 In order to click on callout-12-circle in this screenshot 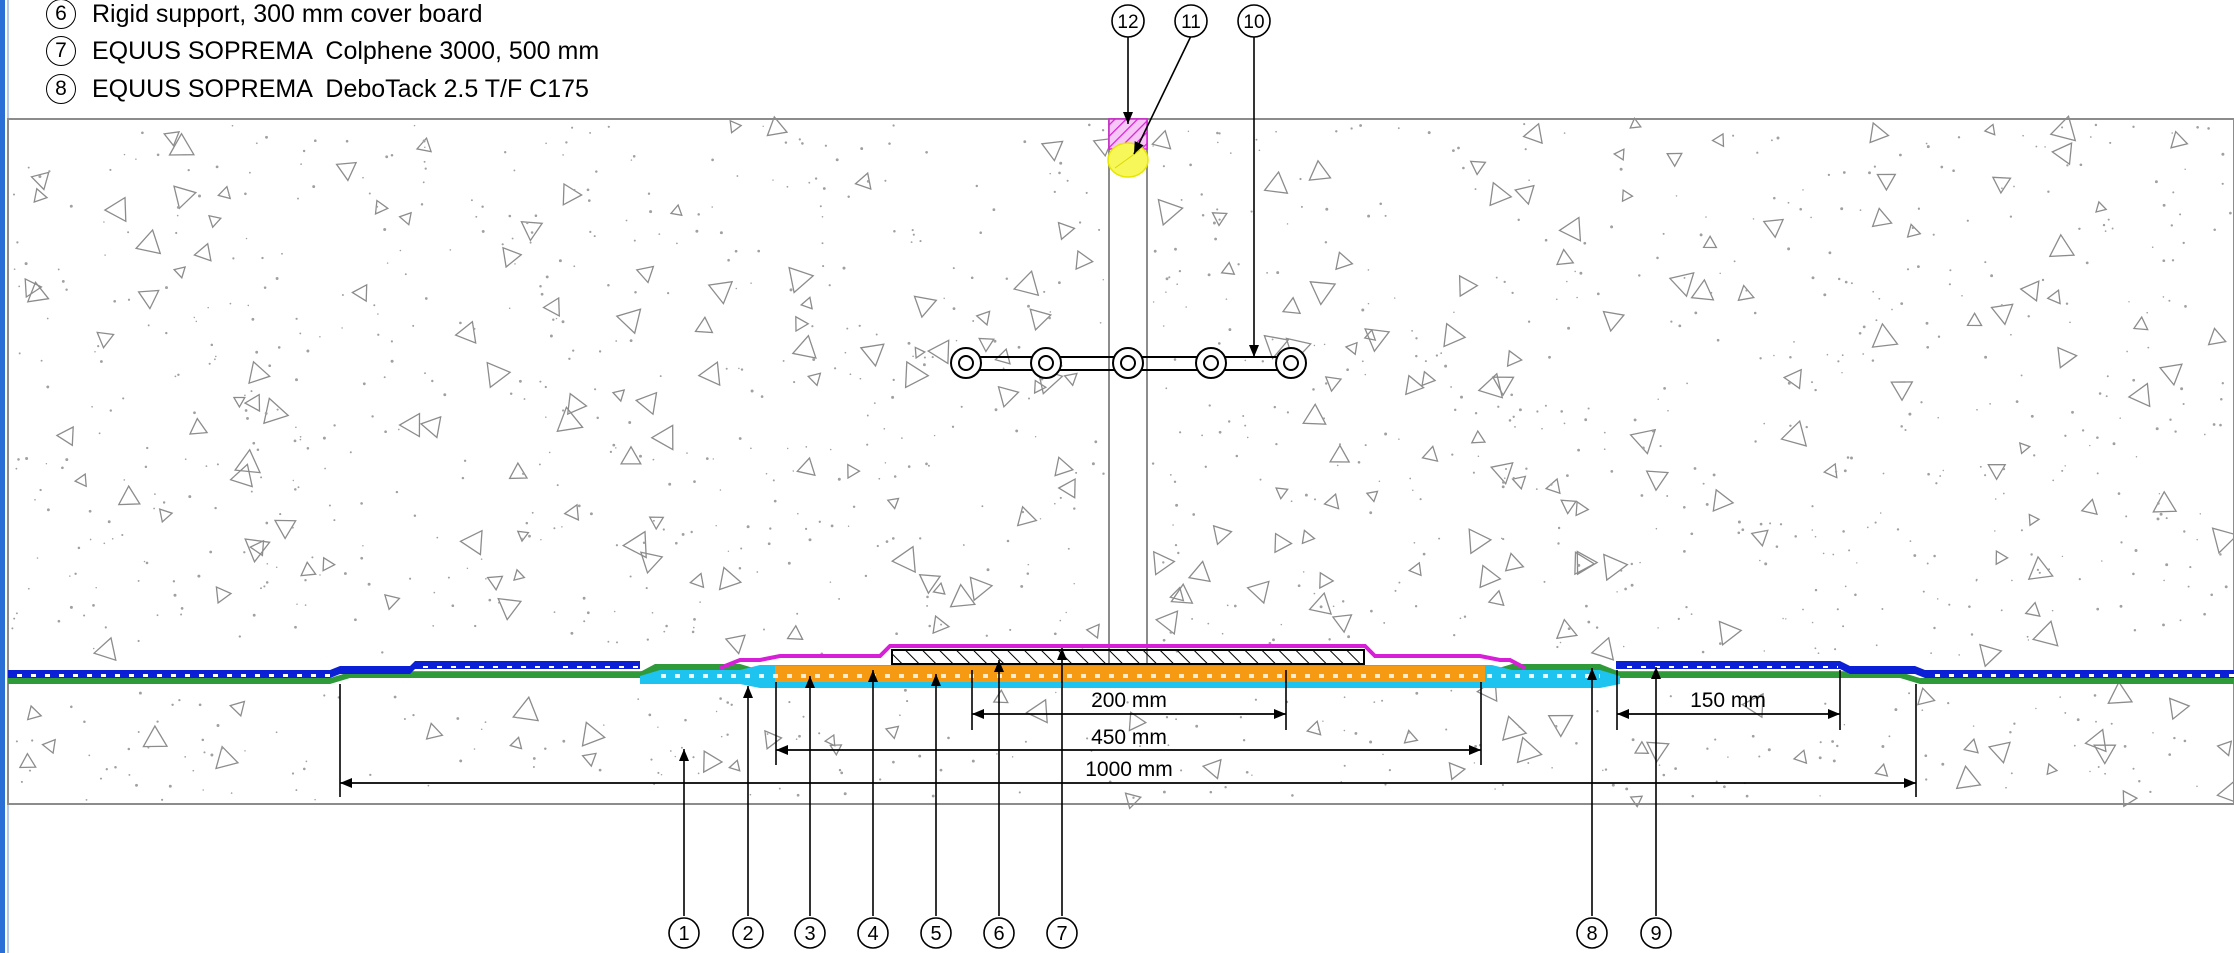, I will do `click(1128, 21)`.